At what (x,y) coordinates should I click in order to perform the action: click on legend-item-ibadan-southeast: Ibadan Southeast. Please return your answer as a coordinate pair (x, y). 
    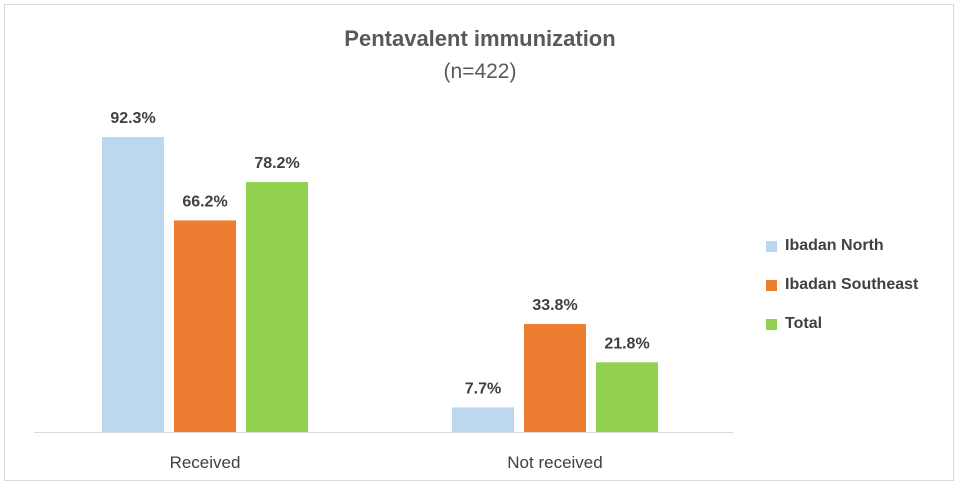
    Looking at the image, I should click on (842, 285).